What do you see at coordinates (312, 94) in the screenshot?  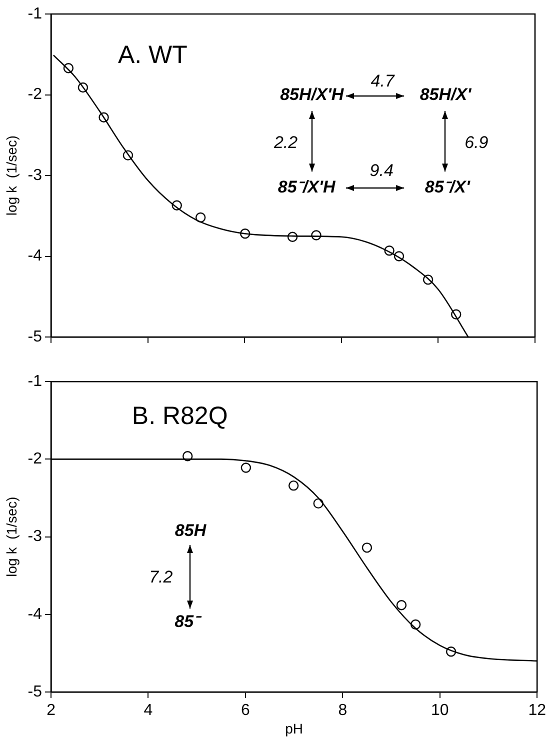 I see `annotation: 85H/X'H` at bounding box center [312, 94].